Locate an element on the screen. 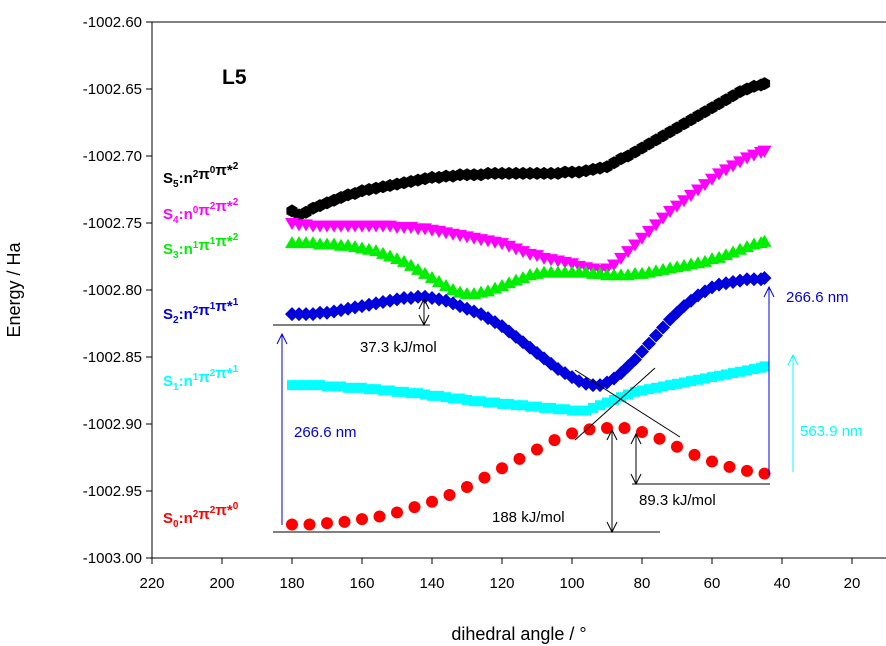  y-tick-label: -1002.90 is located at coordinates (112, 424).